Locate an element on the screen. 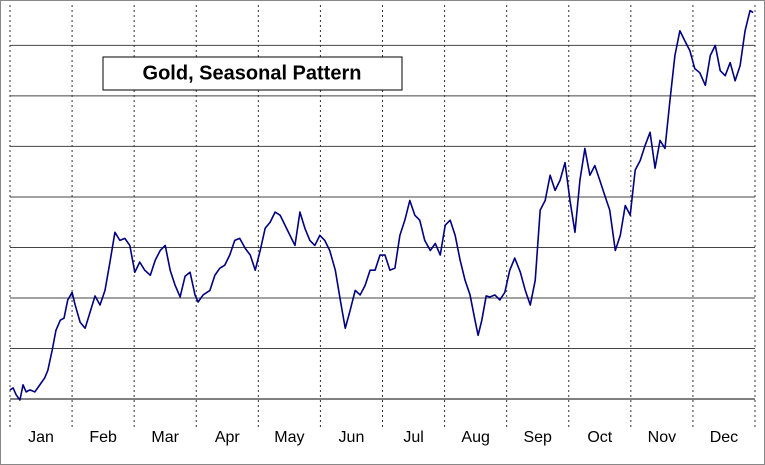 This screenshot has height=465, width=765. x-tick-label: Jul is located at coordinates (413, 437).